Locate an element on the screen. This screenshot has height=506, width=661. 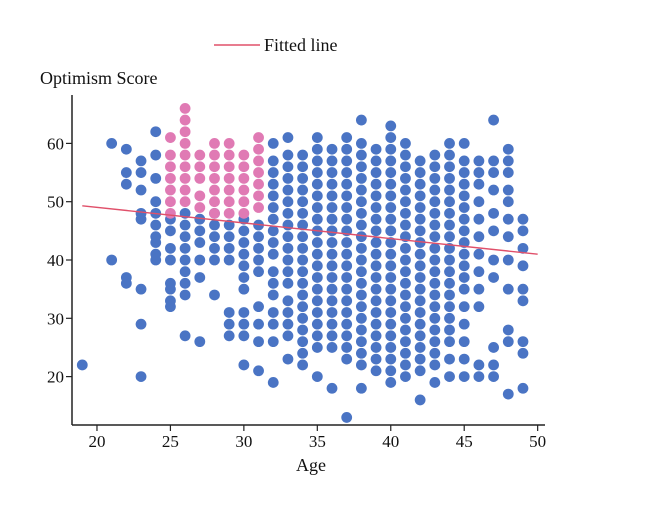
y-tick-label: 30 is located at coordinates (55, 318).